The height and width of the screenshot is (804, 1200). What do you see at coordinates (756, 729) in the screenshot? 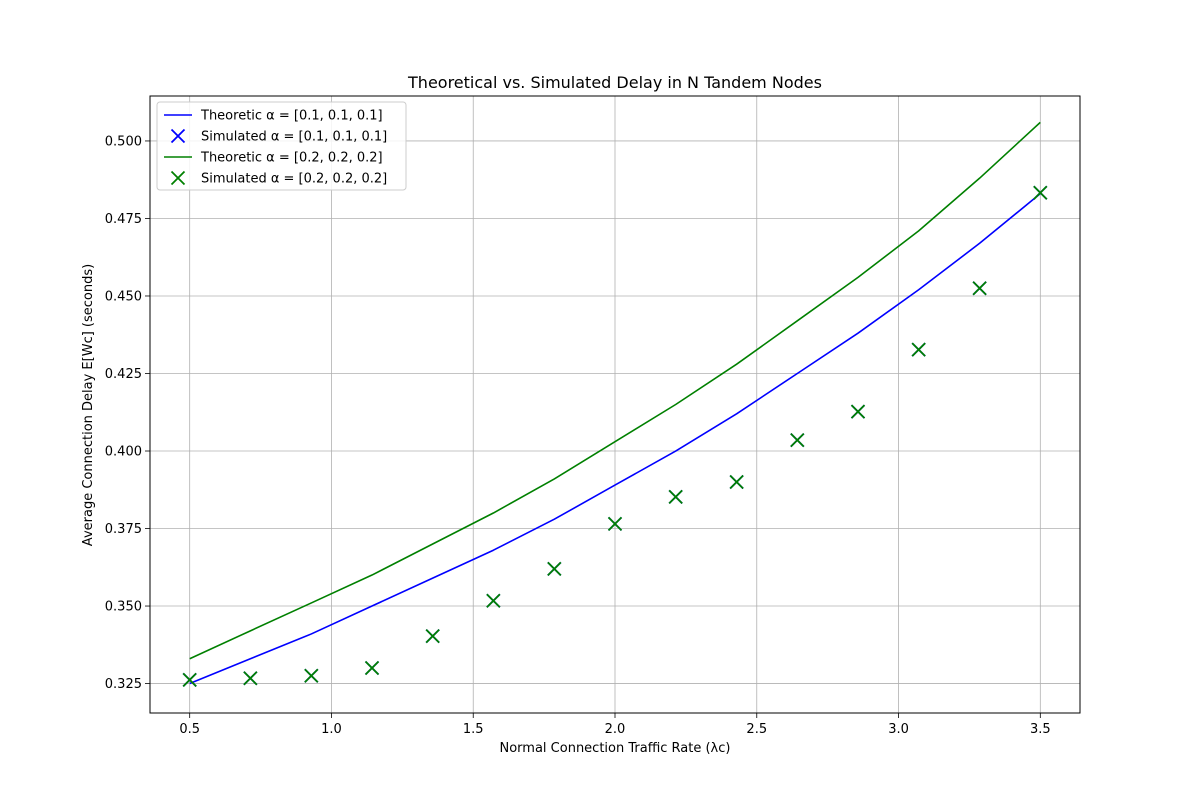
I see `x-tick-label: 2.5` at bounding box center [756, 729].